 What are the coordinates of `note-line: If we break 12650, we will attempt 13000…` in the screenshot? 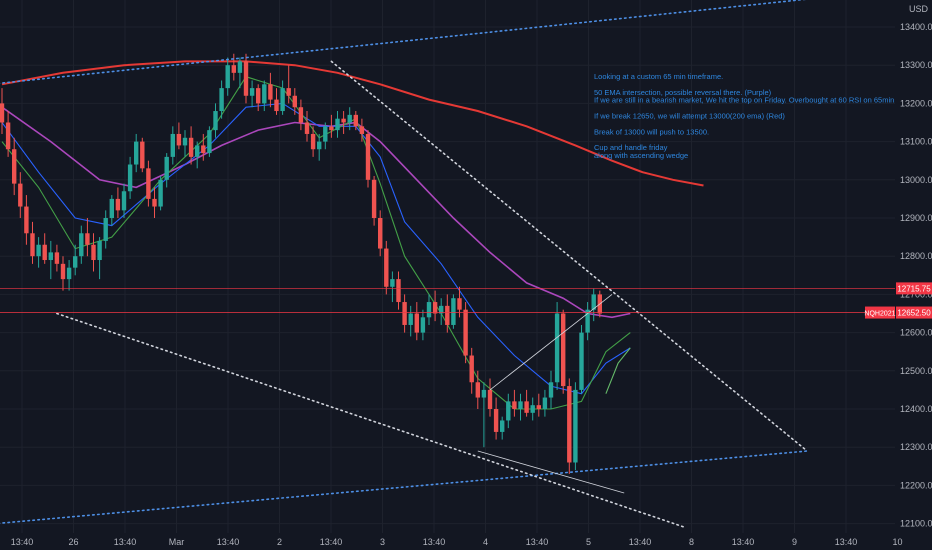 It's located at (689, 116).